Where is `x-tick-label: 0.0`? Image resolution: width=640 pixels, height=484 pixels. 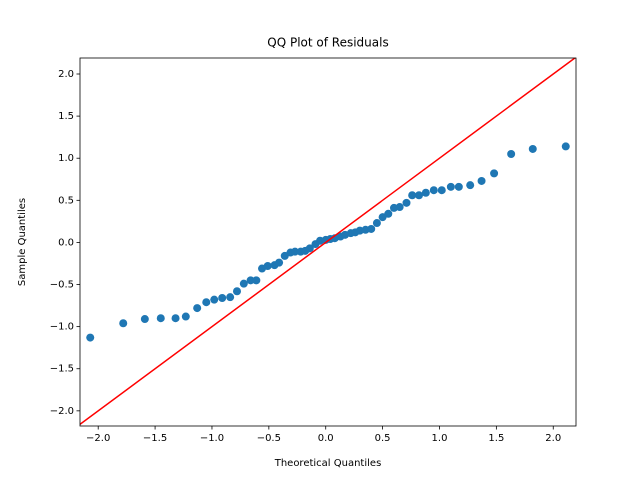 x-tick-label: 0.0 is located at coordinates (326, 438).